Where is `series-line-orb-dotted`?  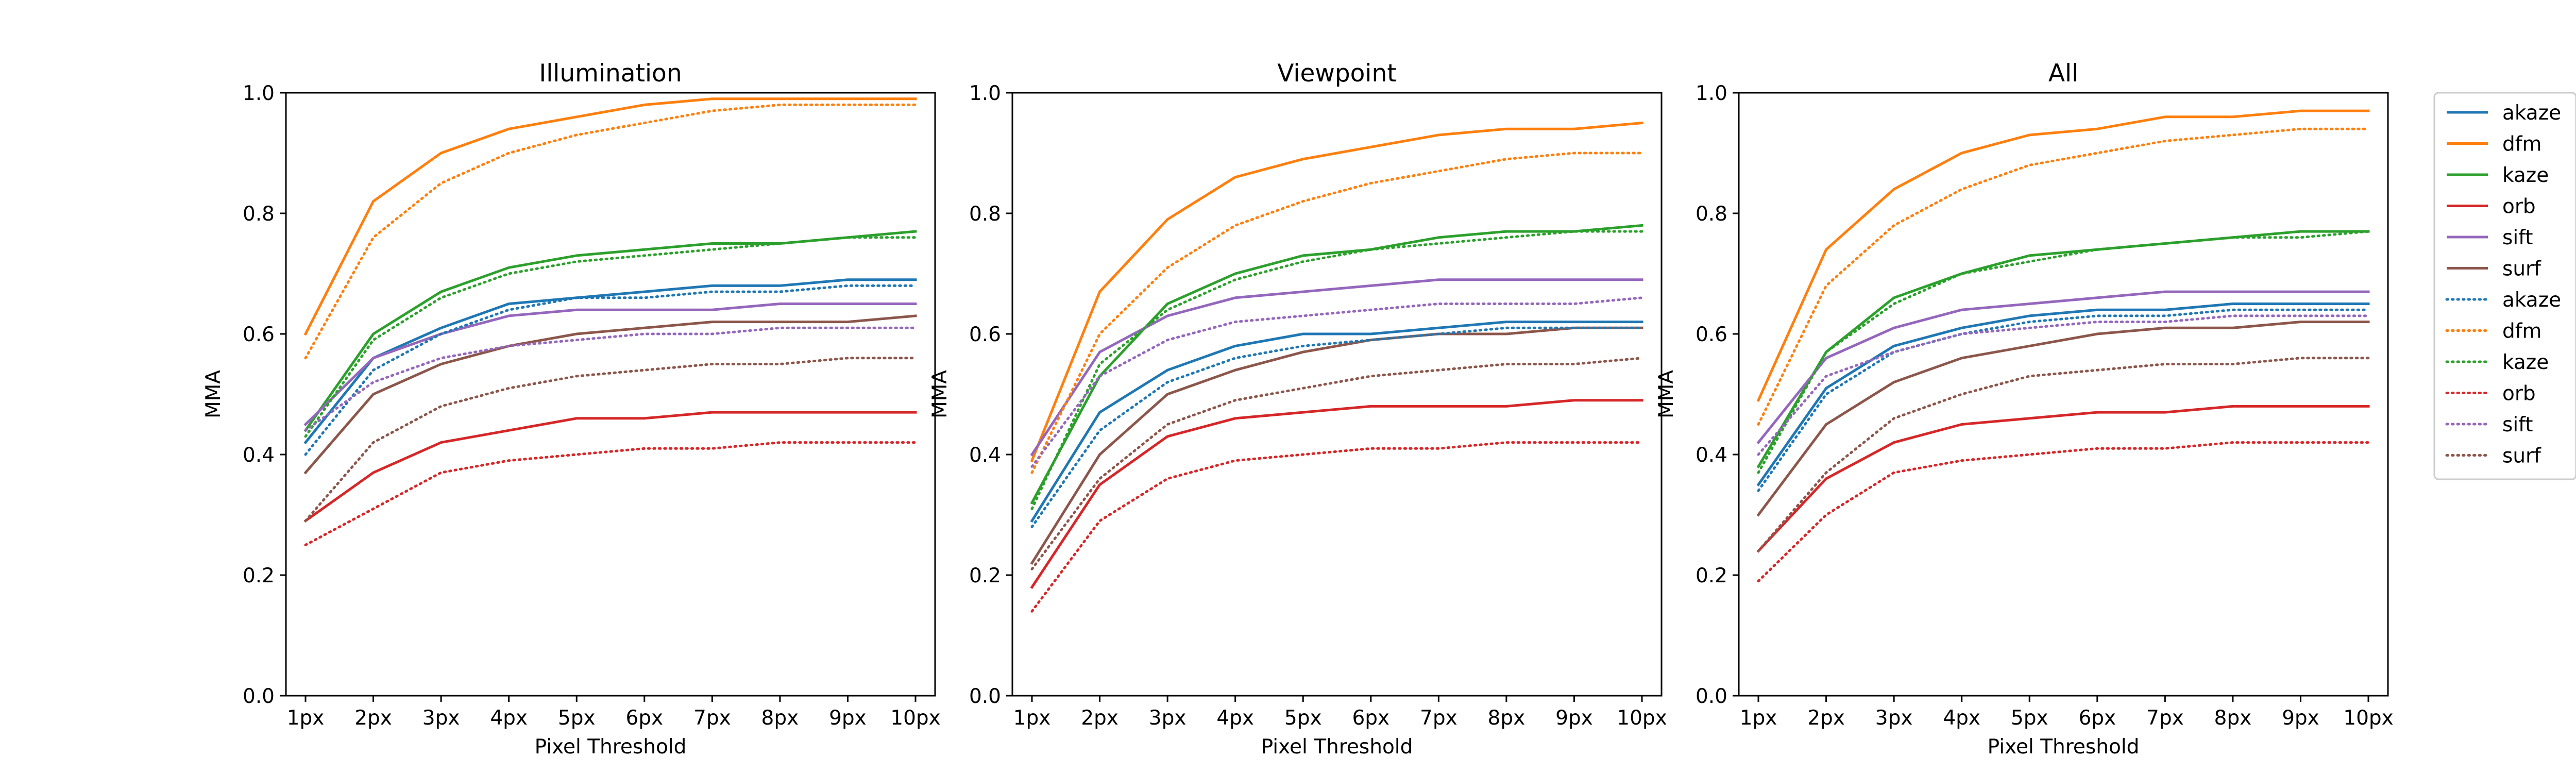
series-line-orb-dotted is located at coordinates (610, 493).